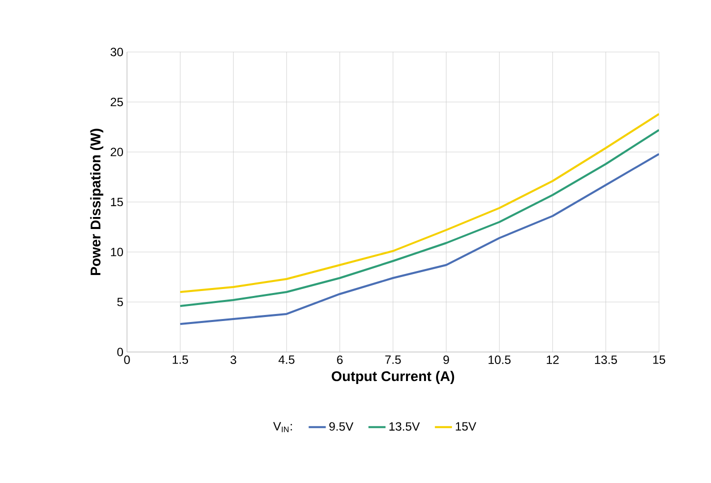 Image resolution: width=711 pixels, height=483 pixels. Describe the element at coordinates (466, 426) in the screenshot. I see `legend-label: 15V` at that location.